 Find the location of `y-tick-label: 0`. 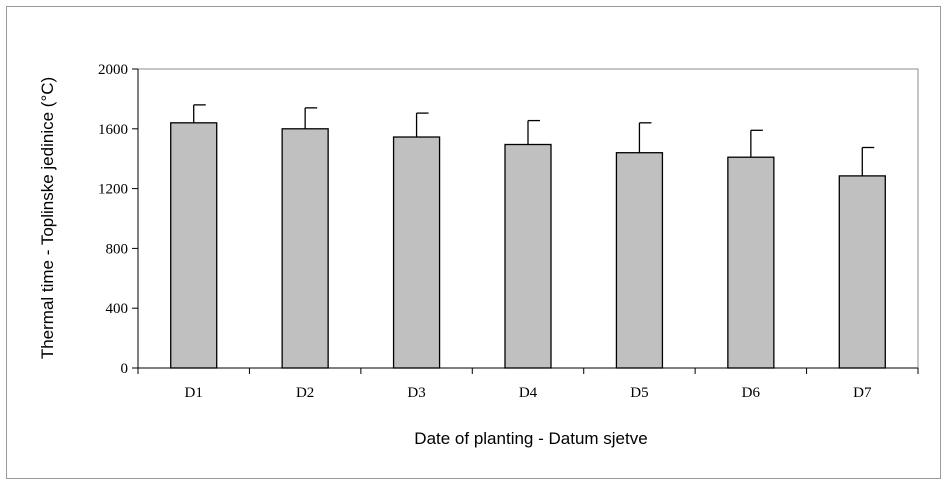

y-tick-label: 0 is located at coordinates (125, 369).